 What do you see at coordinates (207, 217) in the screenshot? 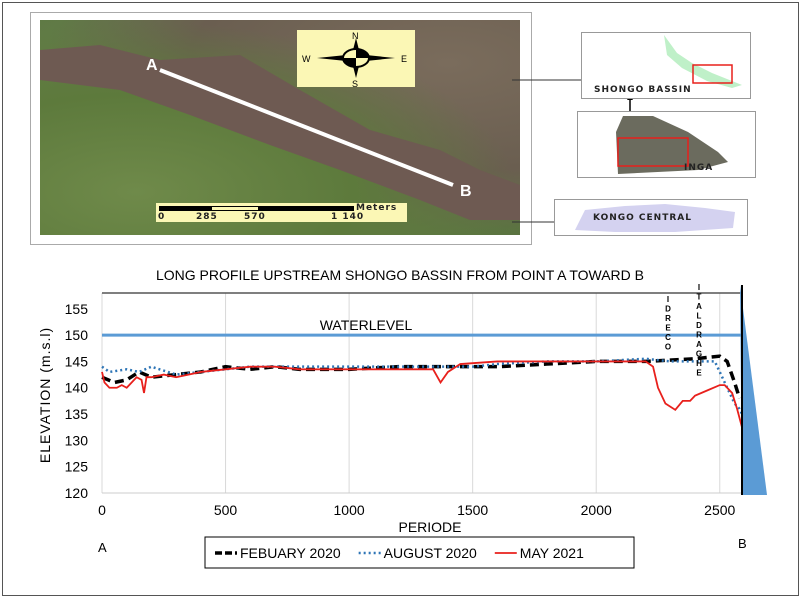
I see `scale-tick: 285` at bounding box center [207, 217].